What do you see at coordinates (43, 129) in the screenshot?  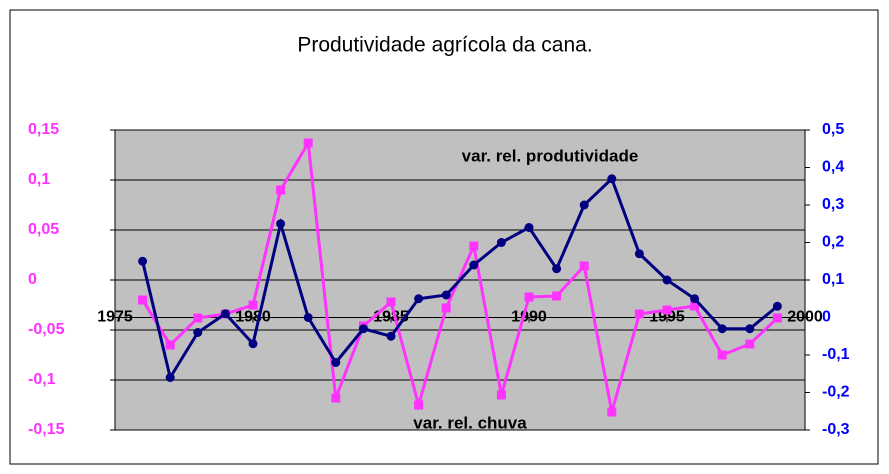 I see `y-tick-label: 0,15` at bounding box center [43, 129].